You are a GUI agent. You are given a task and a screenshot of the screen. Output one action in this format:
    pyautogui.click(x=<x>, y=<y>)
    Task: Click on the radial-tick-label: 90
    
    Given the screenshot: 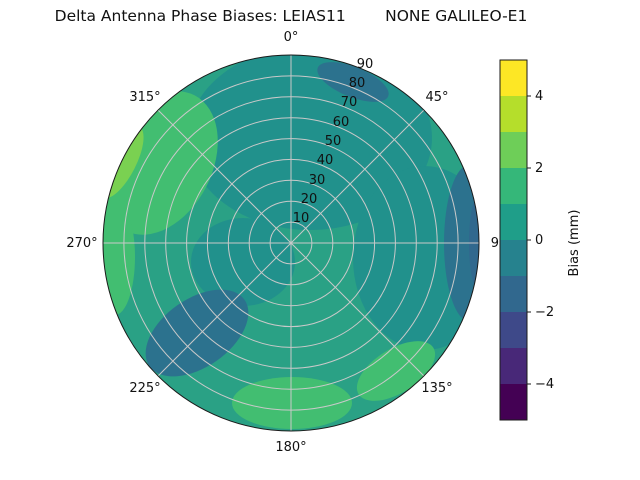 What is the action you would take?
    pyautogui.click(x=365, y=64)
    